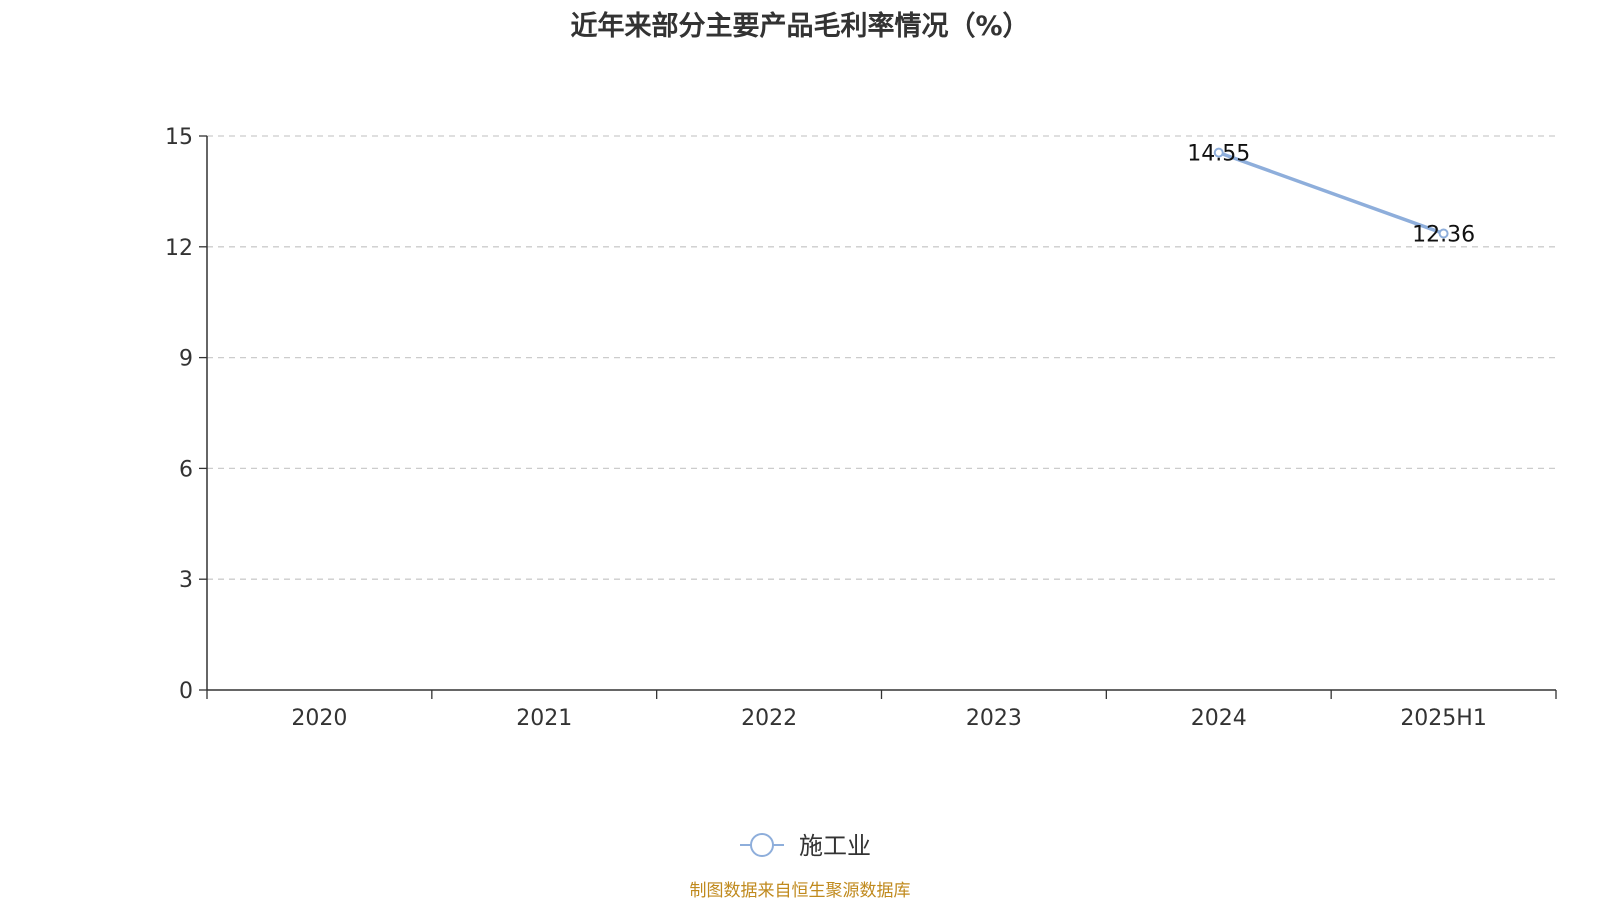 The height and width of the screenshot is (901, 1600). What do you see at coordinates (179, 137) in the screenshot?
I see `y-tick-label: 15` at bounding box center [179, 137].